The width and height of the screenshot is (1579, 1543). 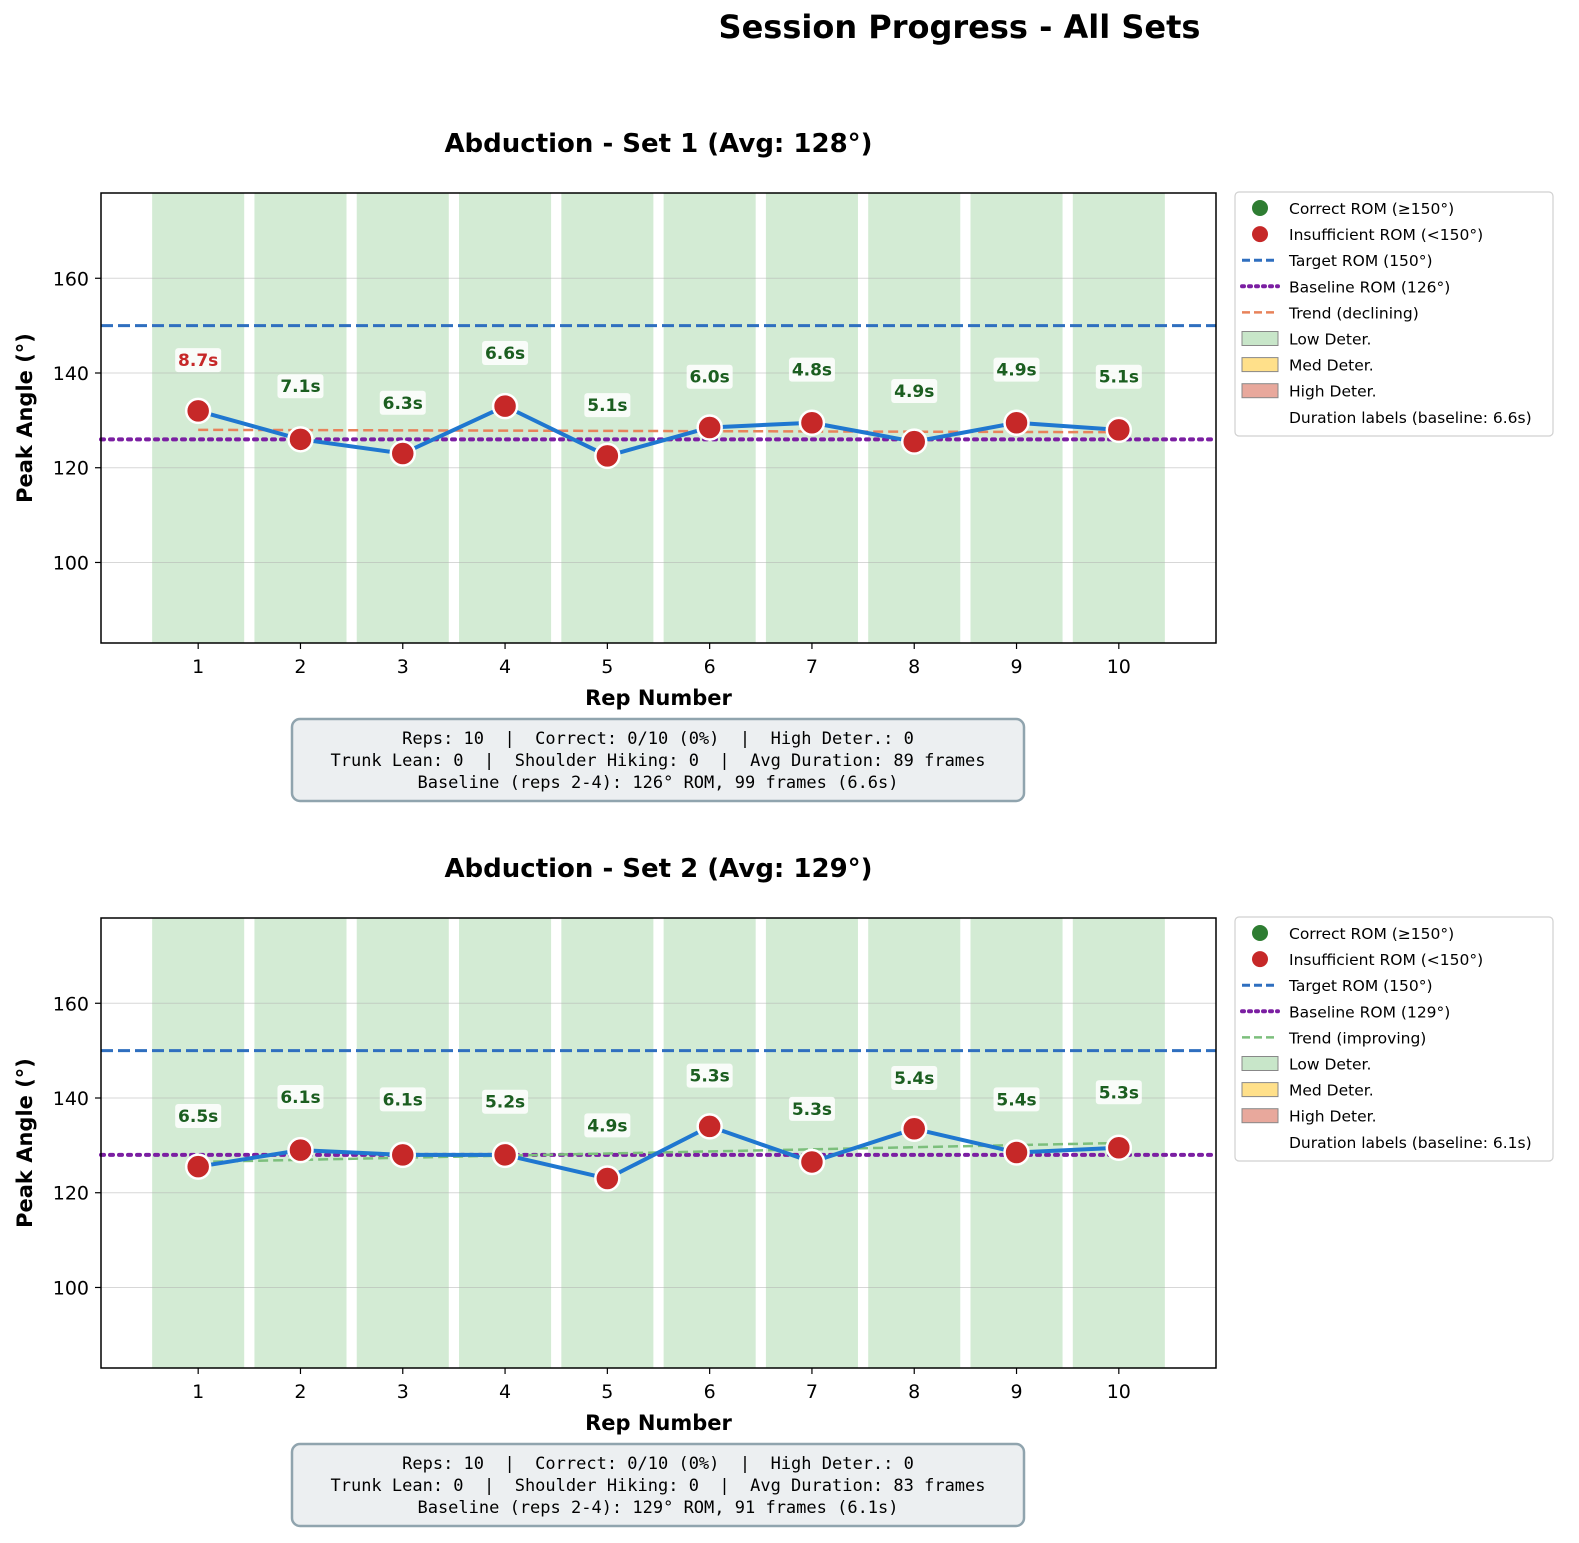 I want to click on duration-label-text: 4.9s, so click(x=914, y=392).